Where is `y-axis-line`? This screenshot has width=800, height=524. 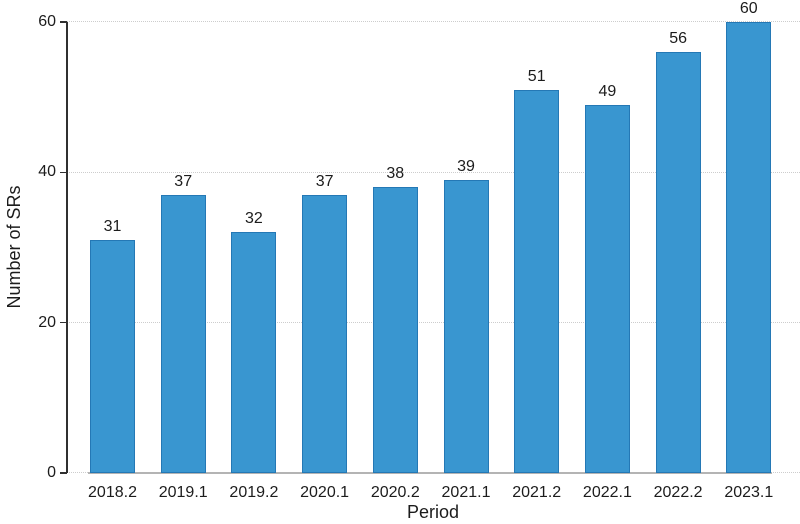 y-axis-line is located at coordinates (67, 247).